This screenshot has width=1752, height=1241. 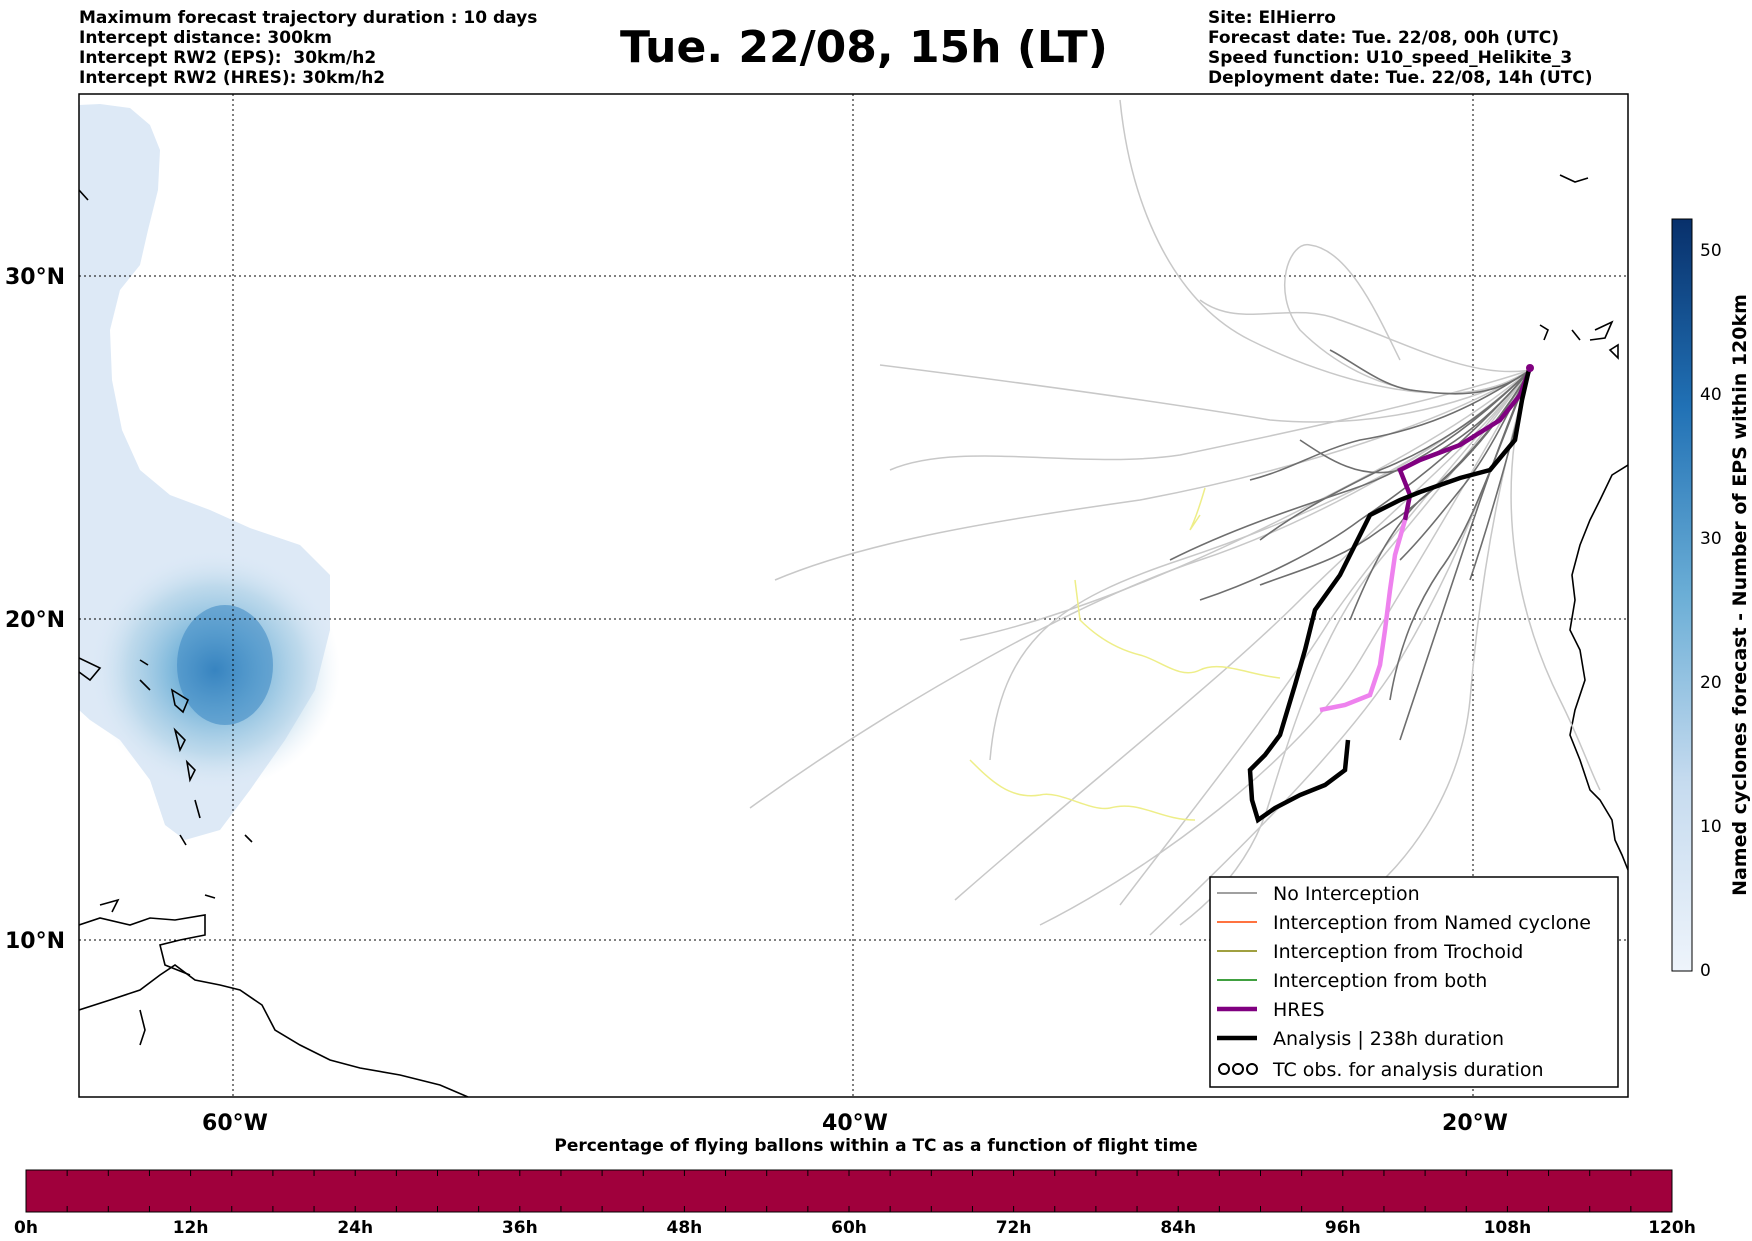 What do you see at coordinates (1272, 18) in the screenshot?
I see `site-text: Site: ElHierro` at bounding box center [1272, 18].